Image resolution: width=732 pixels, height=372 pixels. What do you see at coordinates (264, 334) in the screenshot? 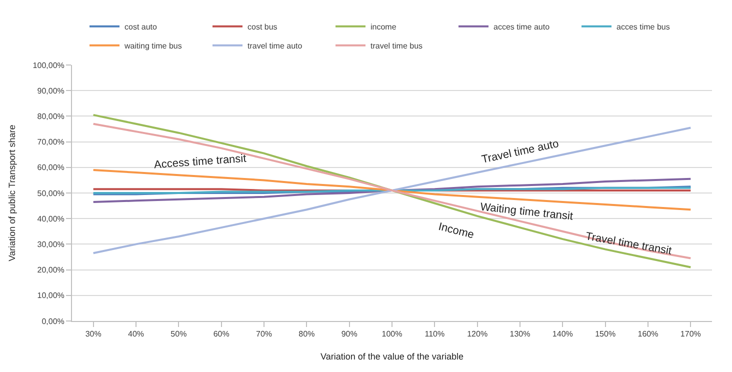
I see `x-tick-label: 70%` at bounding box center [264, 334].